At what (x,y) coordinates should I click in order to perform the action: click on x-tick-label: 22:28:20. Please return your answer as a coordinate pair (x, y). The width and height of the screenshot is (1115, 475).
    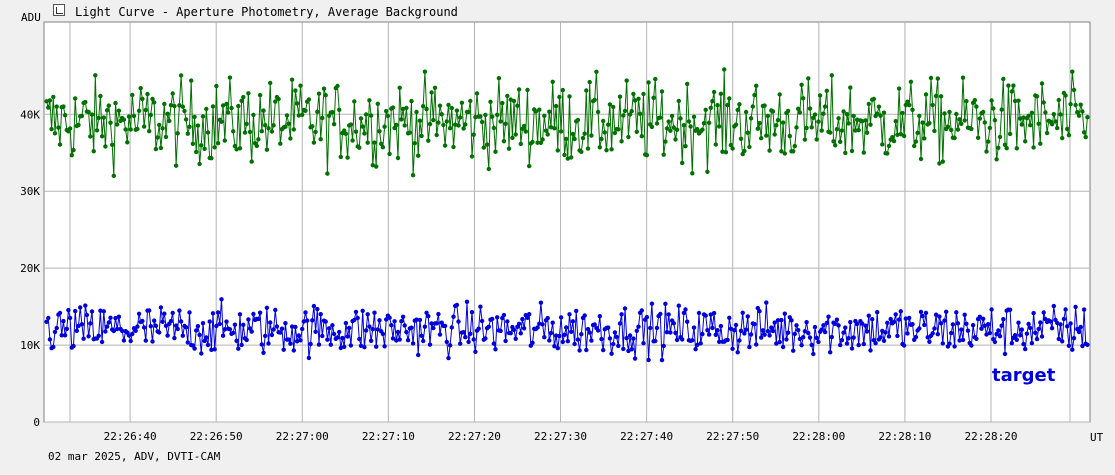
    Looking at the image, I should click on (991, 436).